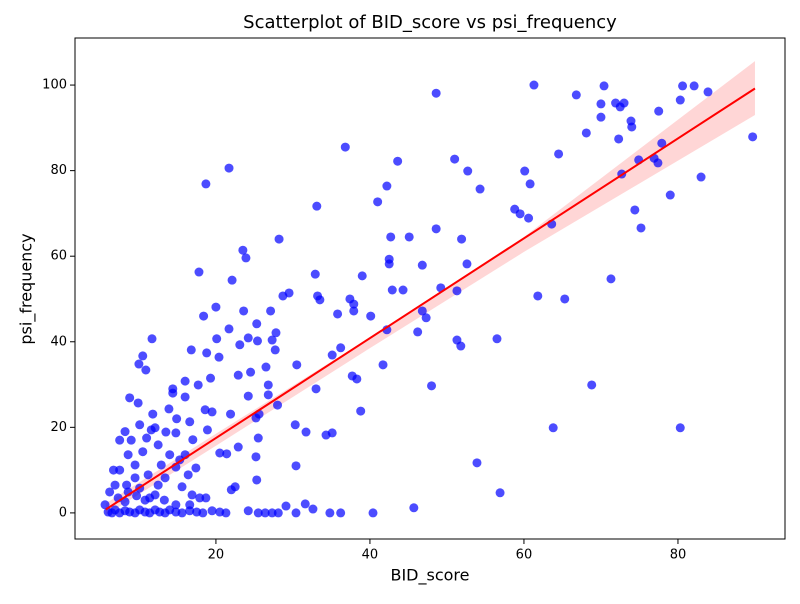 The image size is (800, 604). What do you see at coordinates (58, 341) in the screenshot?
I see `y-tick-label: 40` at bounding box center [58, 341].